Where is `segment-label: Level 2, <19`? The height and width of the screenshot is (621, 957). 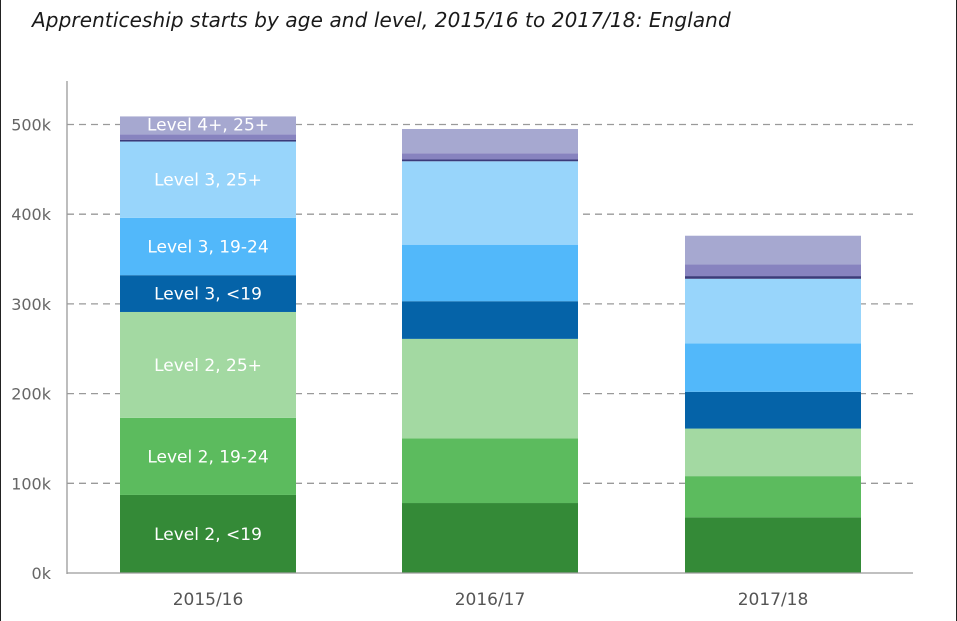 segment-label: Level 2, <19 is located at coordinates (208, 535).